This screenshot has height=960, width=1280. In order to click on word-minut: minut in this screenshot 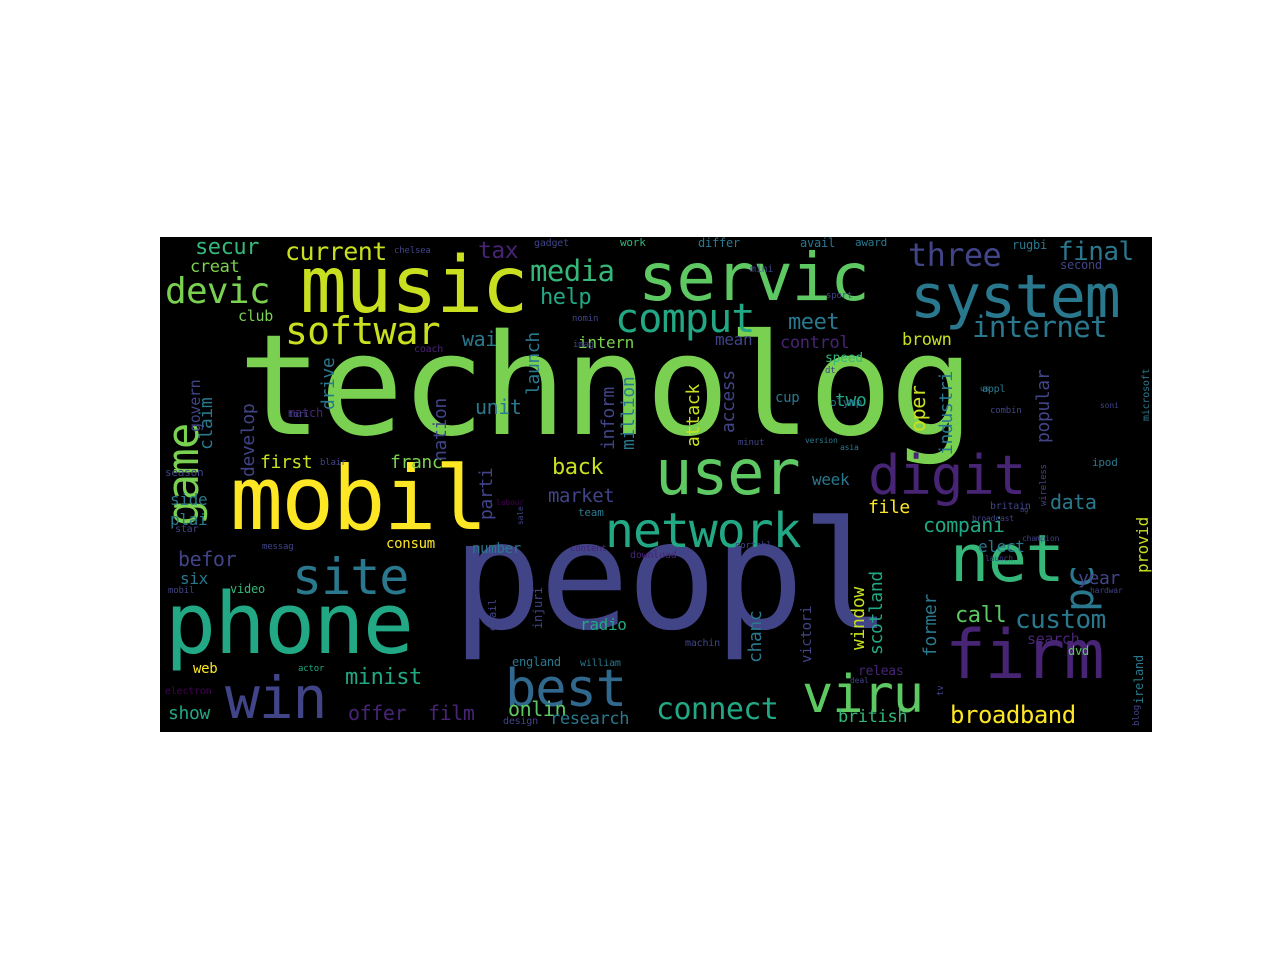, I will do `click(751, 443)`.